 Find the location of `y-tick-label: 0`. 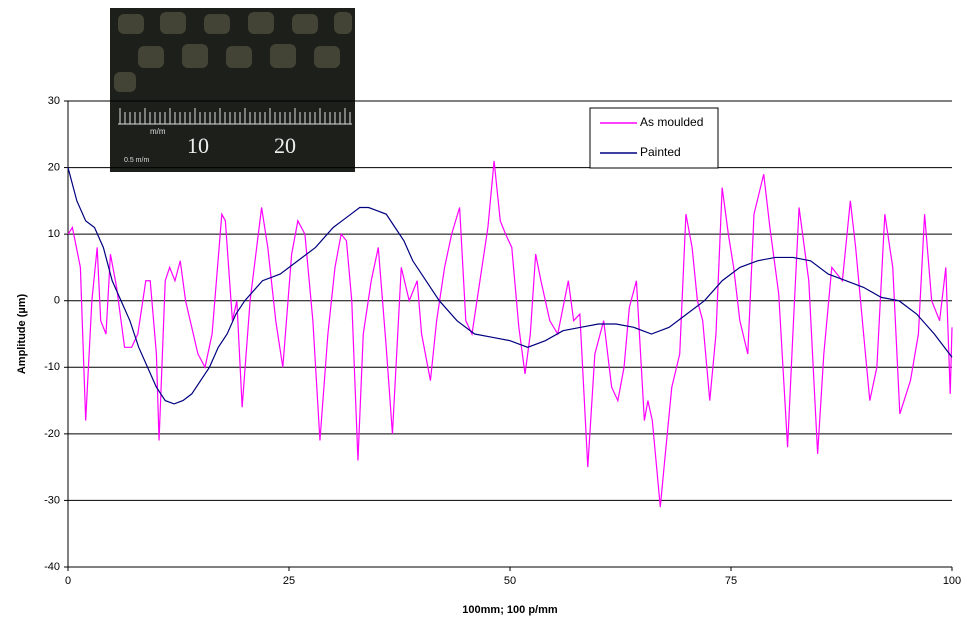

y-tick-label: 0 is located at coordinates (57, 301).